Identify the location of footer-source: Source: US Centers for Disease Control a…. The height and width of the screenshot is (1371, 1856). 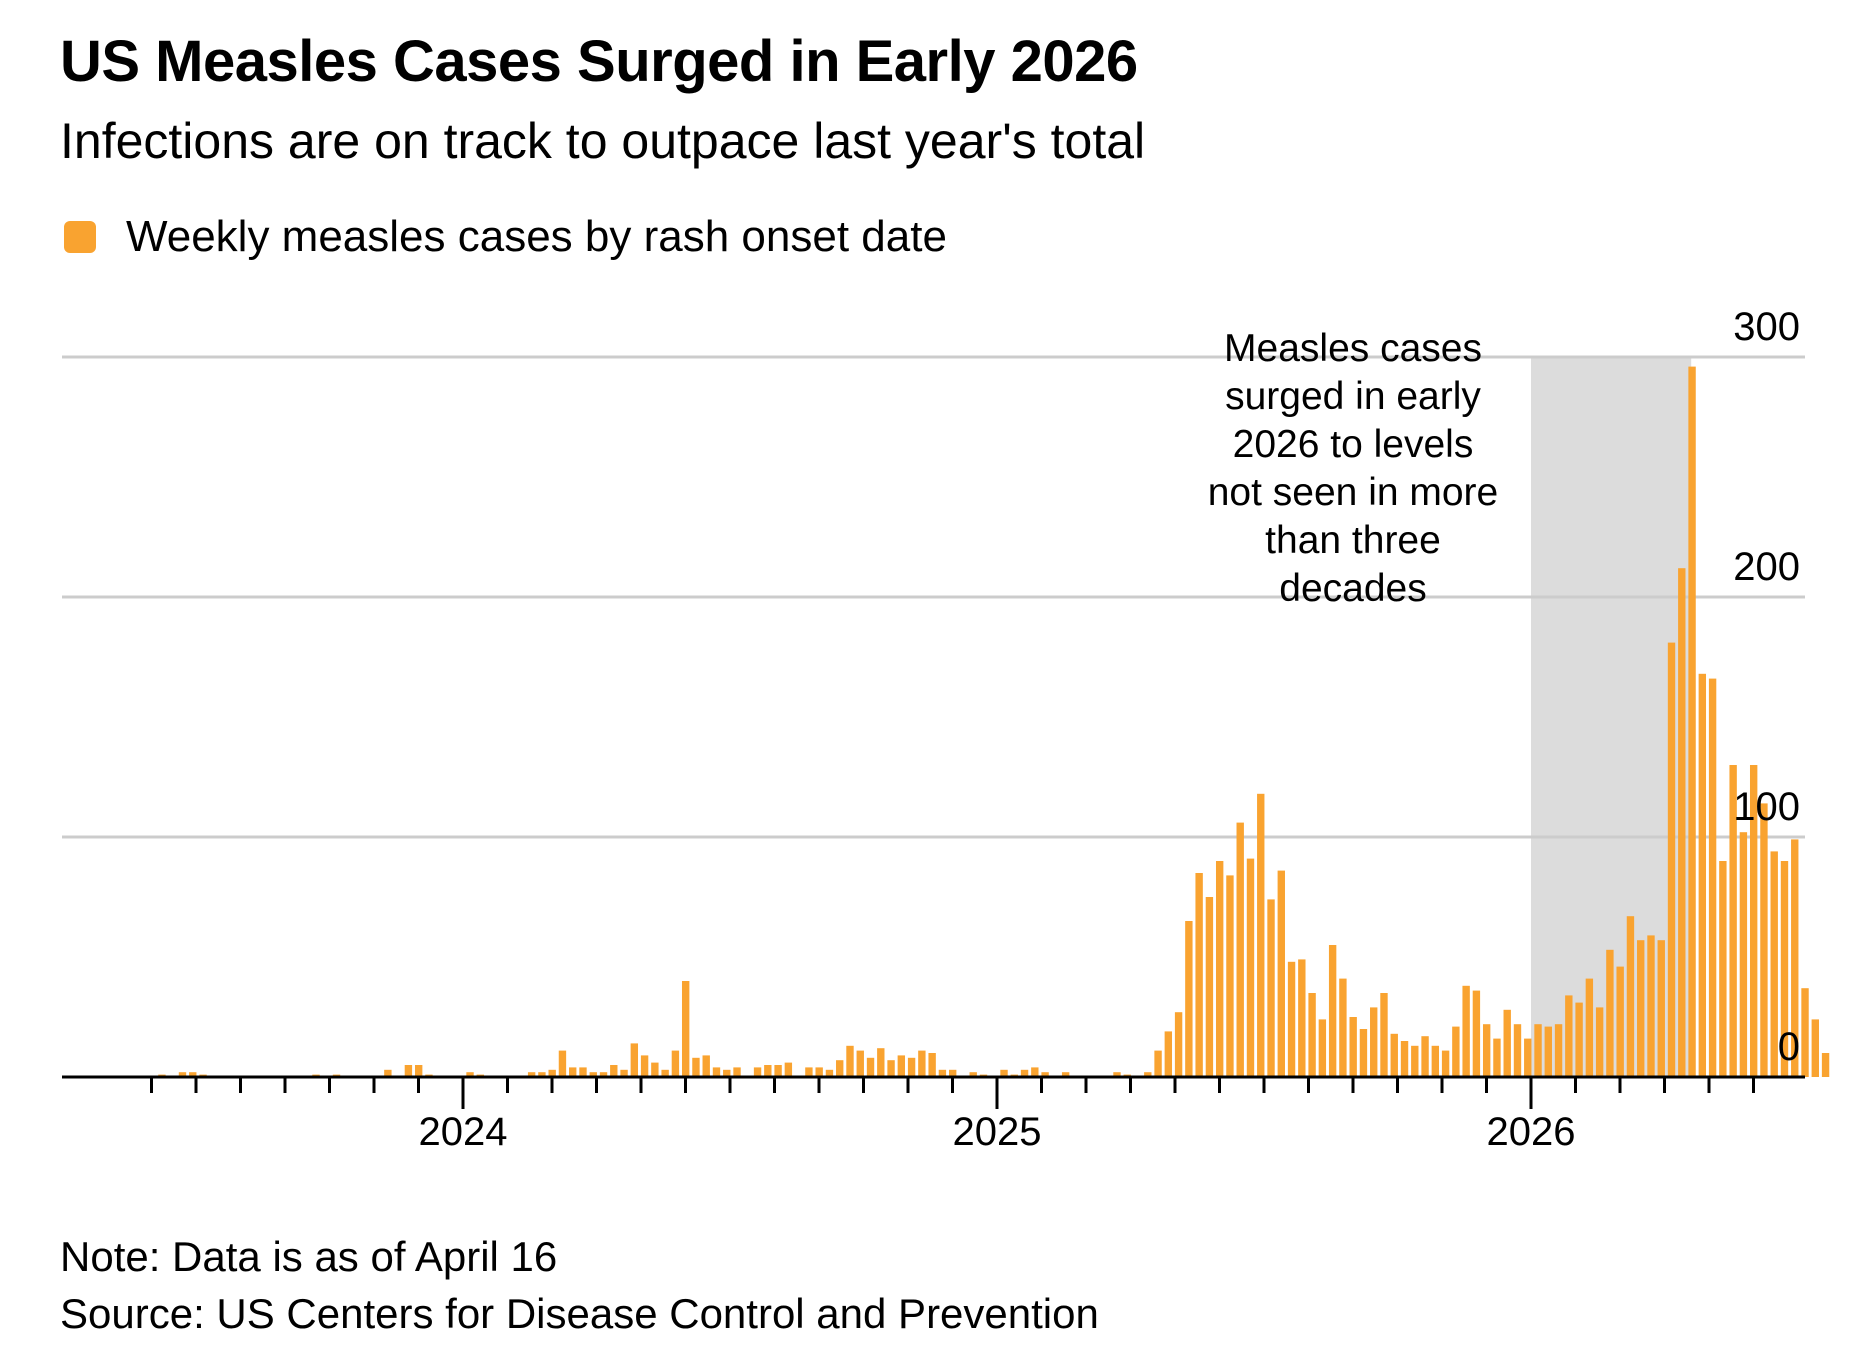
(579, 1313).